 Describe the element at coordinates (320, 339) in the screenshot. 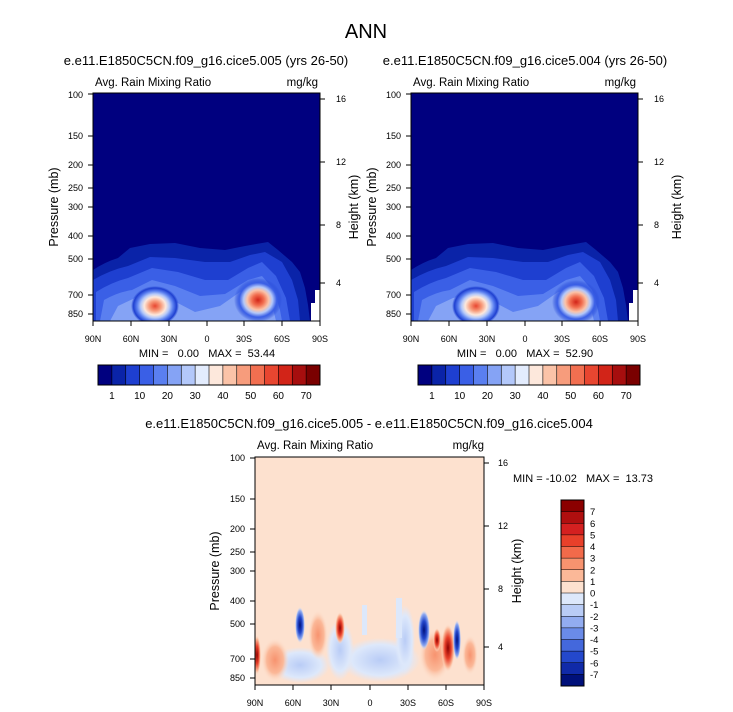

I see `panel-1-xtick-label: 90S` at that location.